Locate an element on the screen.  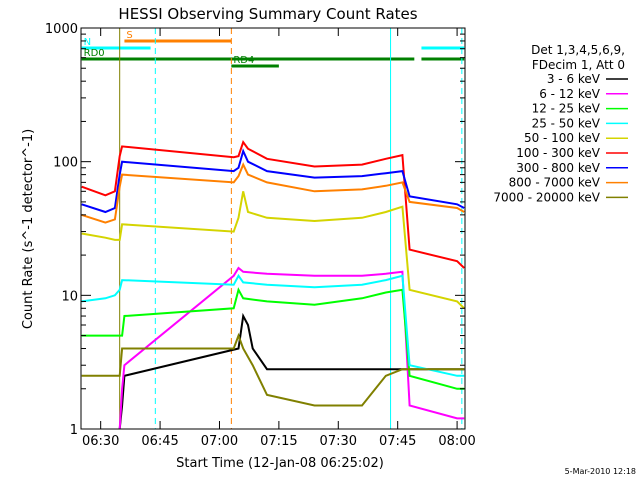
y-tick-label: 10 is located at coordinates (69, 296).